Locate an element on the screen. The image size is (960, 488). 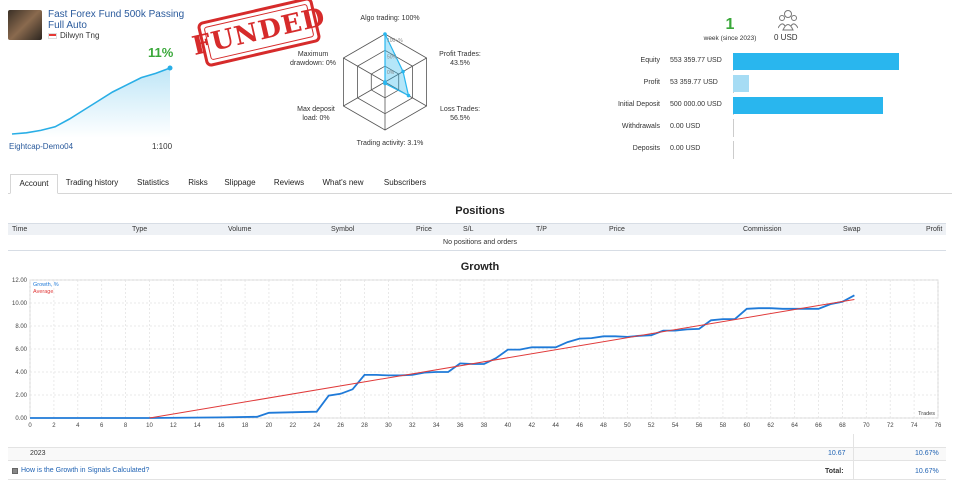
bar-label-2: Initial Deposit is located at coordinates (638, 104).